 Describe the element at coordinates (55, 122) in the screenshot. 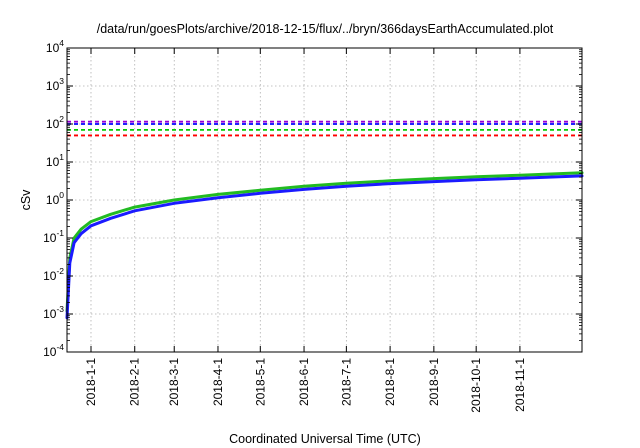

I see `y-tick-label: 10²` at that location.